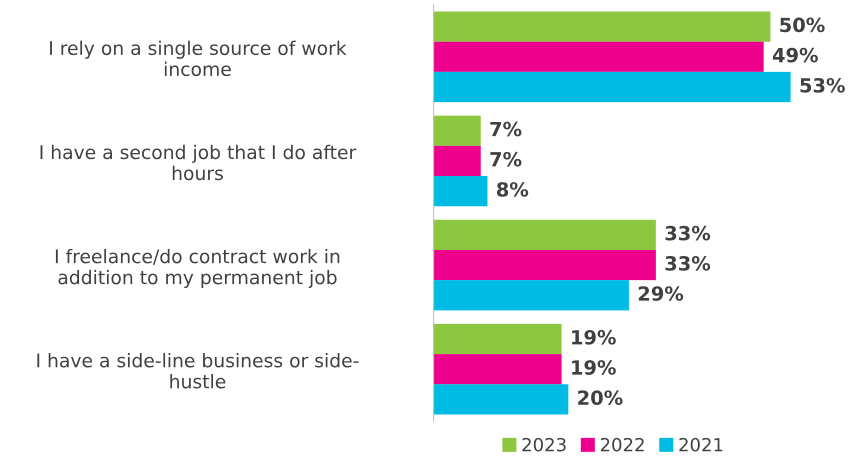  Describe the element at coordinates (622, 445) in the screenshot. I see `legend-label: 2022` at that location.